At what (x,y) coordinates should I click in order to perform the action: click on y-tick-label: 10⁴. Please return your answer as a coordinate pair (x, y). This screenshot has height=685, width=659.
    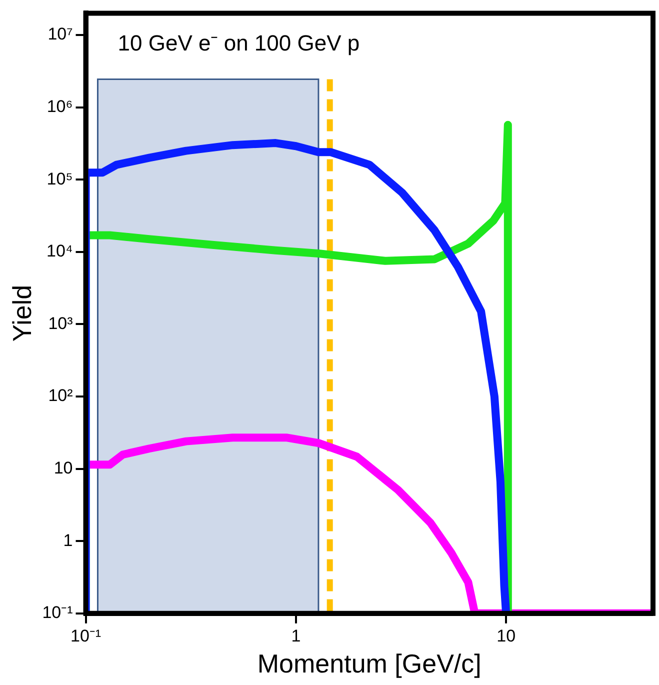
    Looking at the image, I should click on (59, 251).